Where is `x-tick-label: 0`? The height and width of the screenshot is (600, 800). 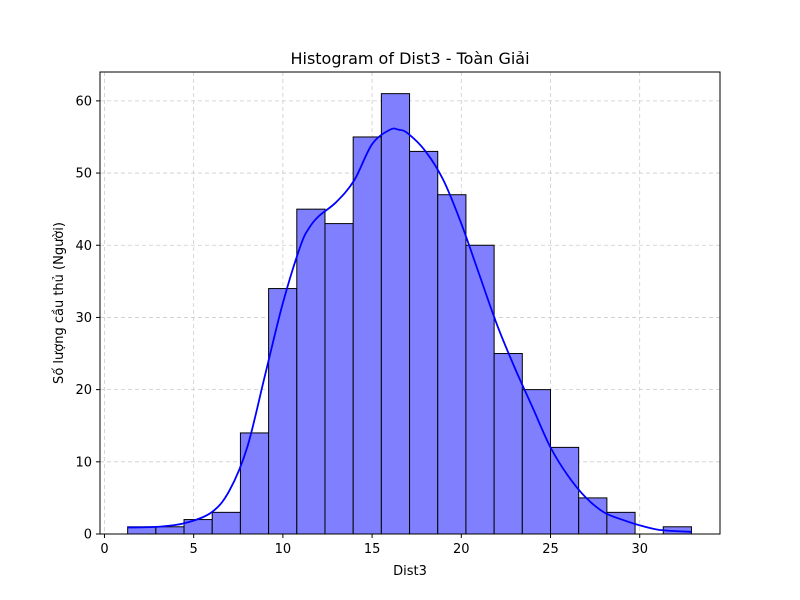 x-tick-label: 0 is located at coordinates (104, 549).